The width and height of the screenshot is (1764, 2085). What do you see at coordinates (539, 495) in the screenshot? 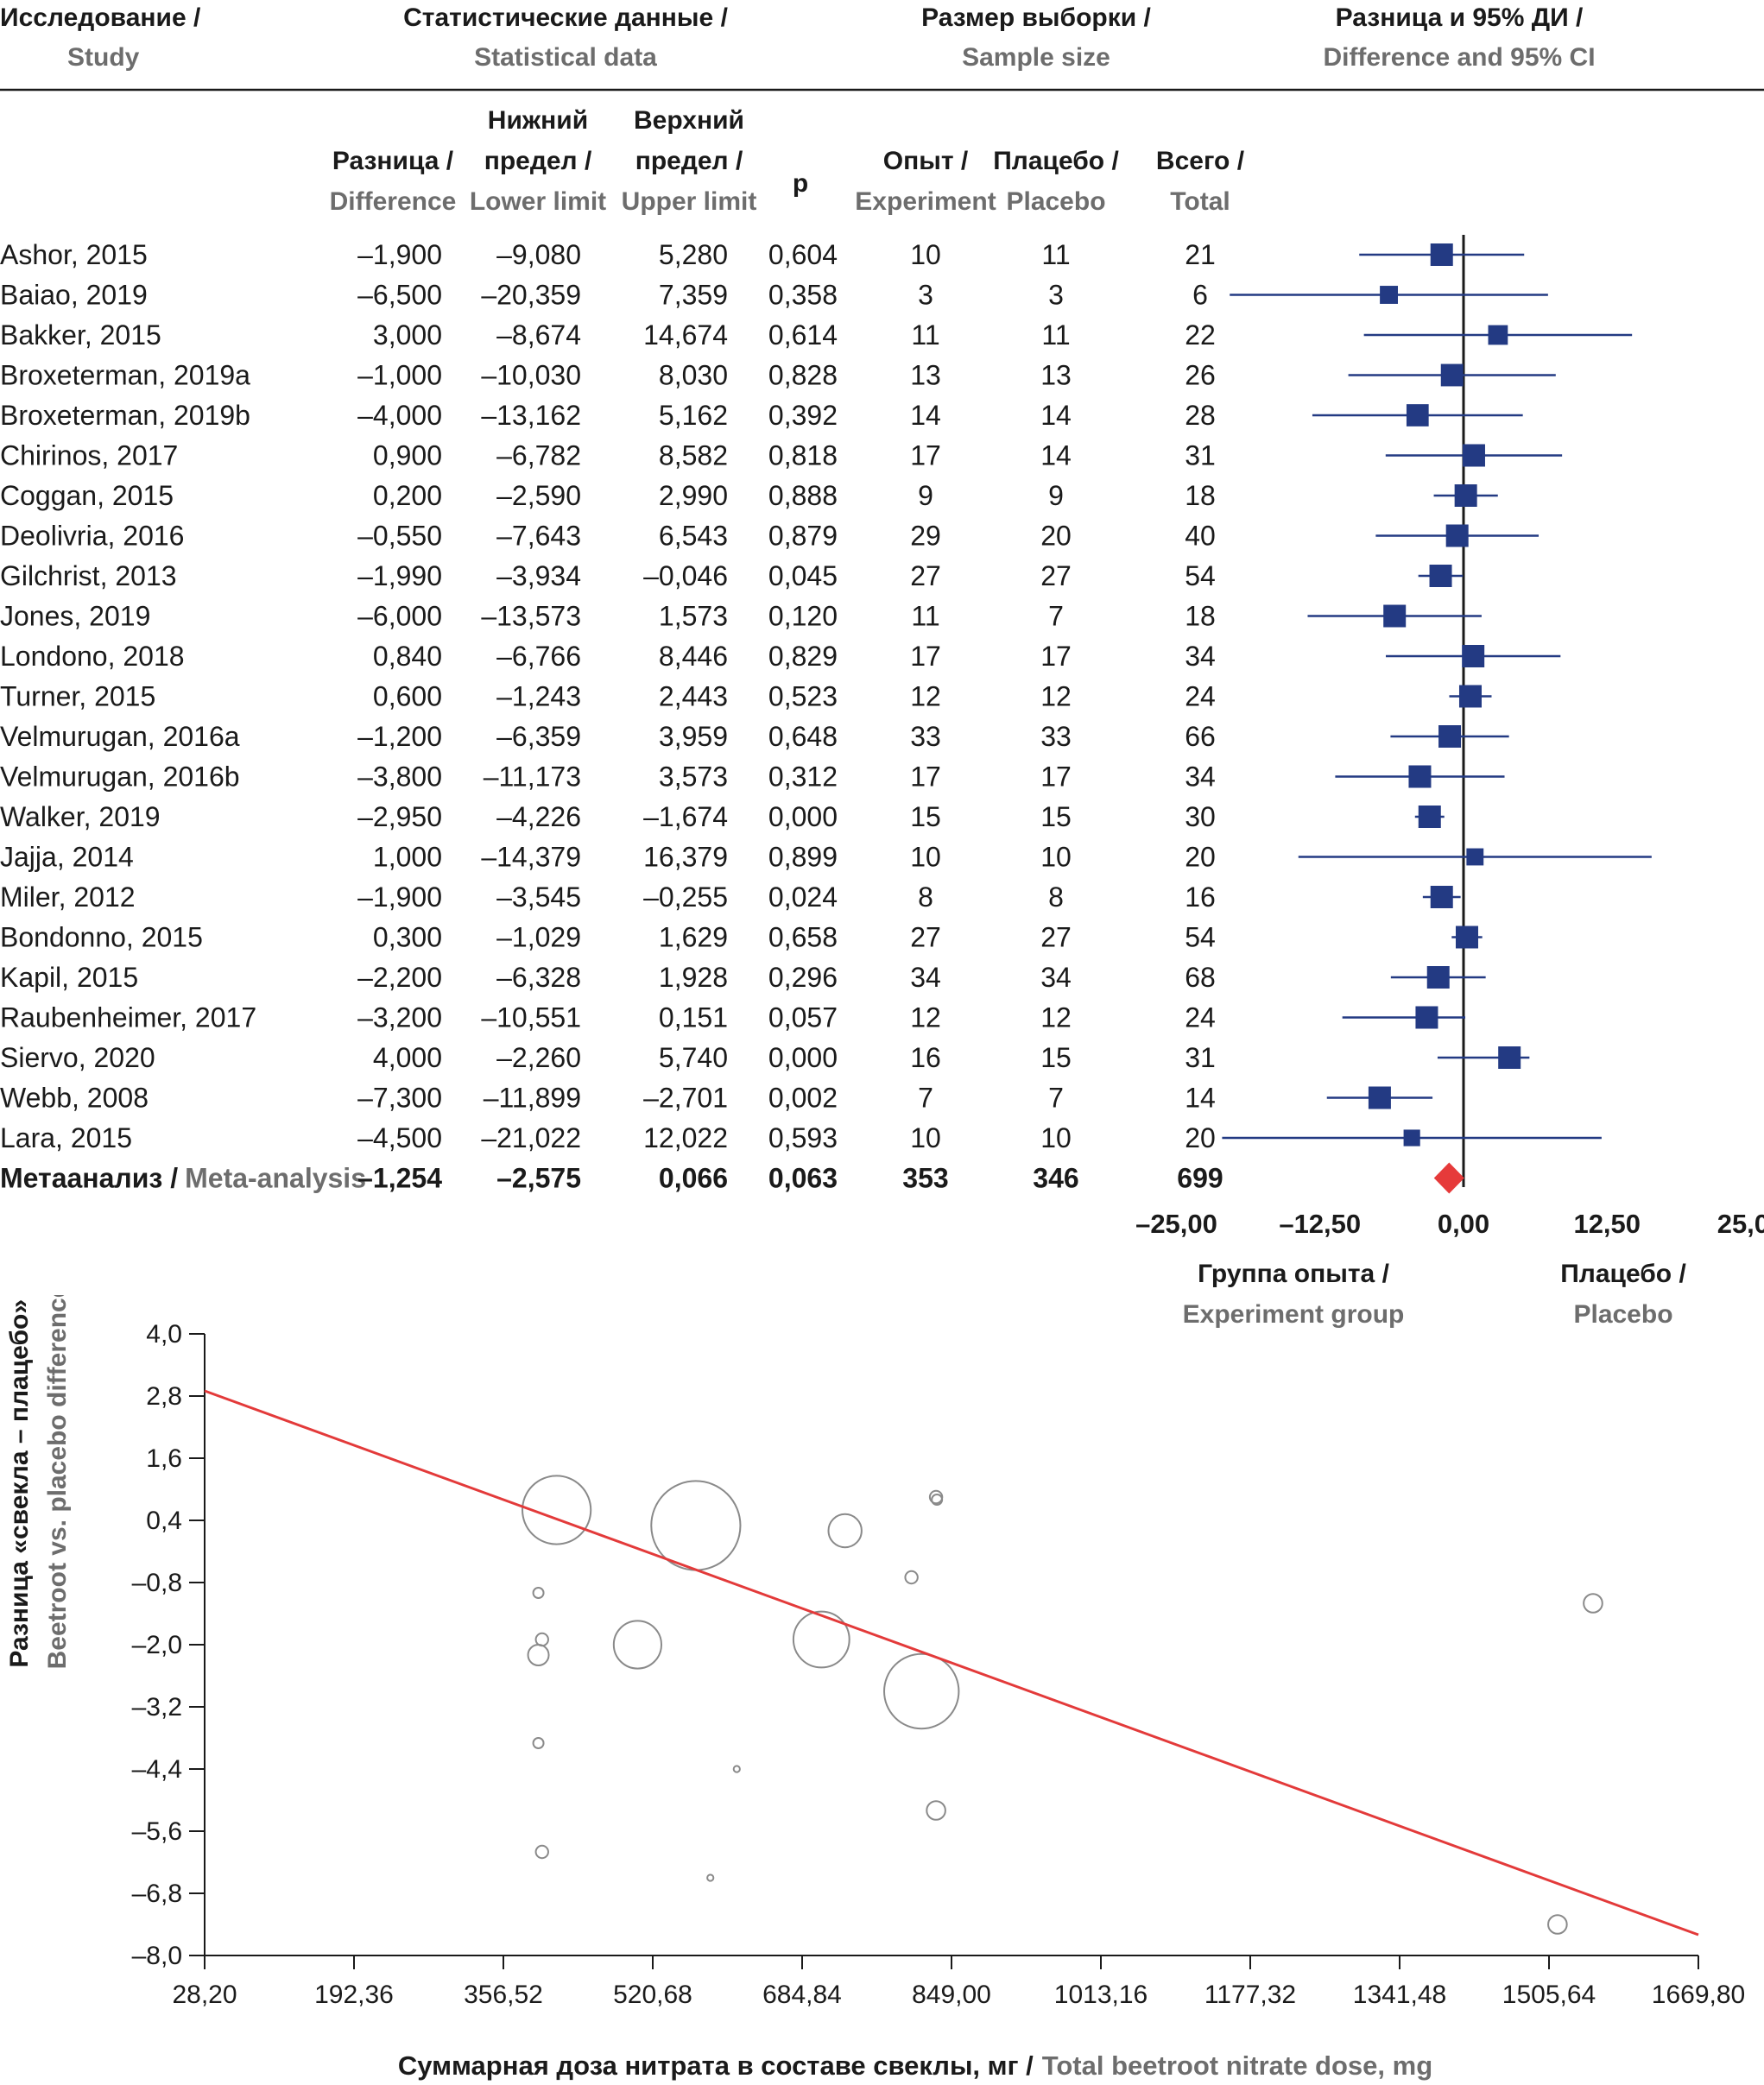
I see `study-lower: –2,590` at bounding box center [539, 495].